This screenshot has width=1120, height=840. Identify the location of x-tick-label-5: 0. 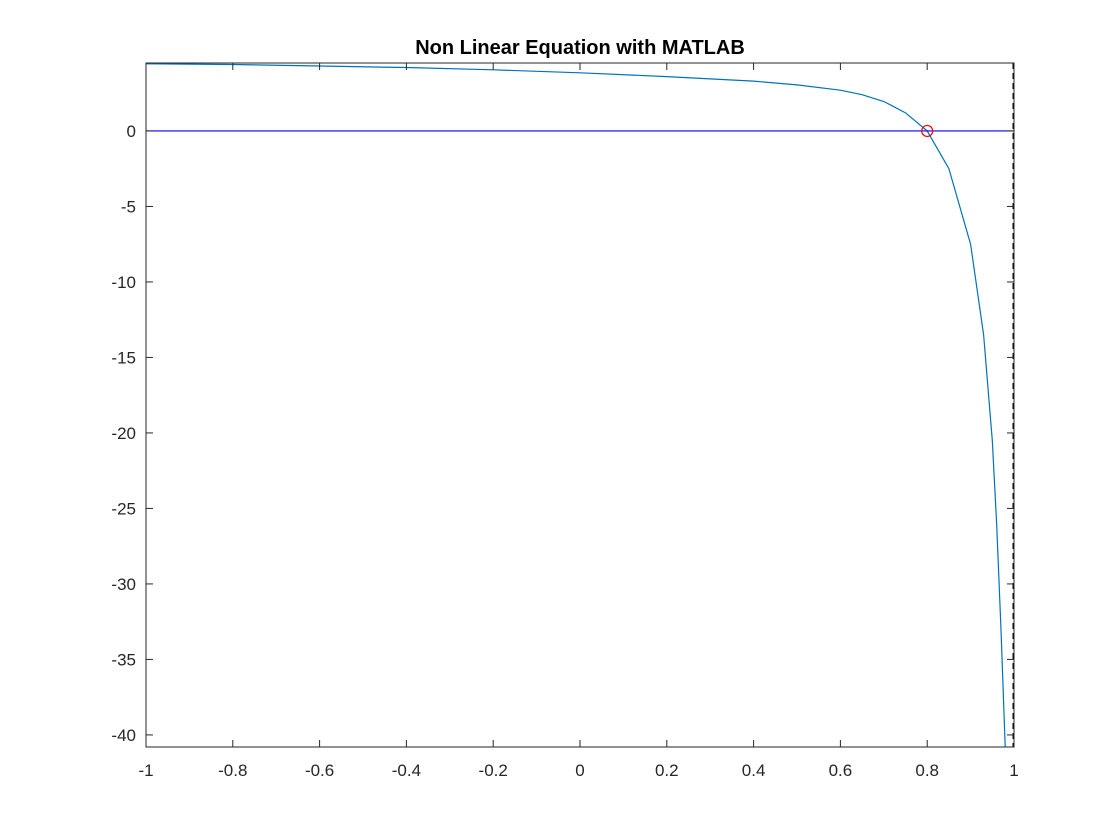
(579, 770).